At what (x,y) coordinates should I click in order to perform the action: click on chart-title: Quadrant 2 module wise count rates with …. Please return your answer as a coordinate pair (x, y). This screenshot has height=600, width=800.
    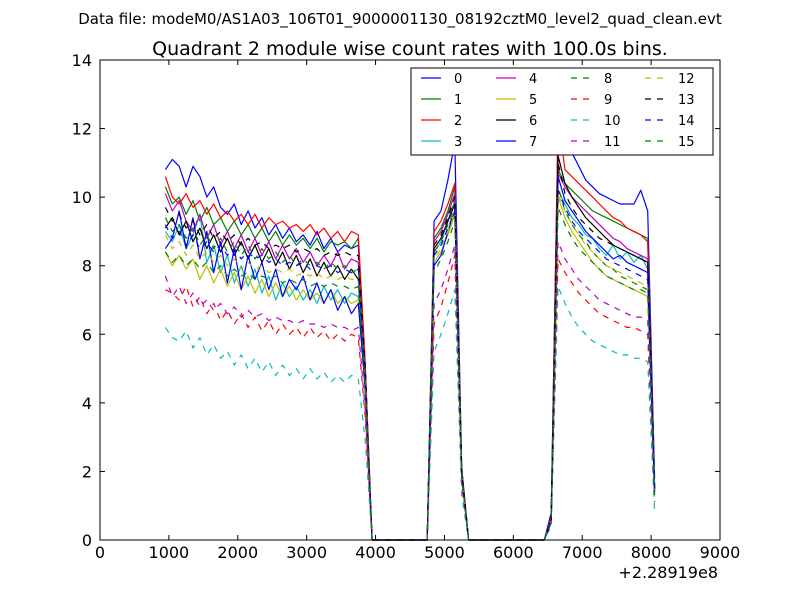
    Looking at the image, I should click on (410, 49).